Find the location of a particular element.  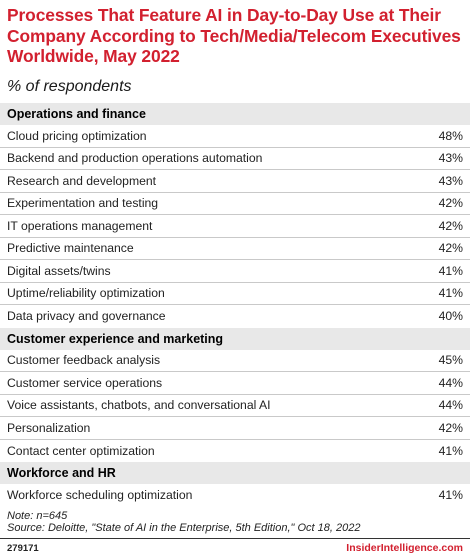

table-row: Predictive maintenance 42% is located at coordinates (235, 249).